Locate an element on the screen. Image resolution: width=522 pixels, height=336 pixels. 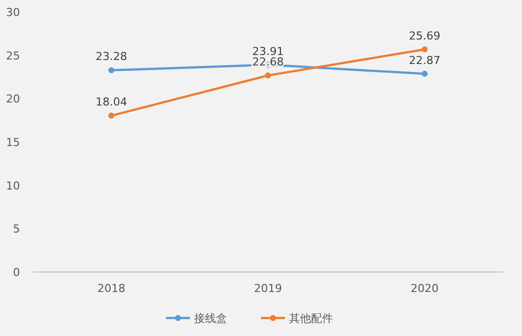
data-label: 23.91 is located at coordinates (268, 51).